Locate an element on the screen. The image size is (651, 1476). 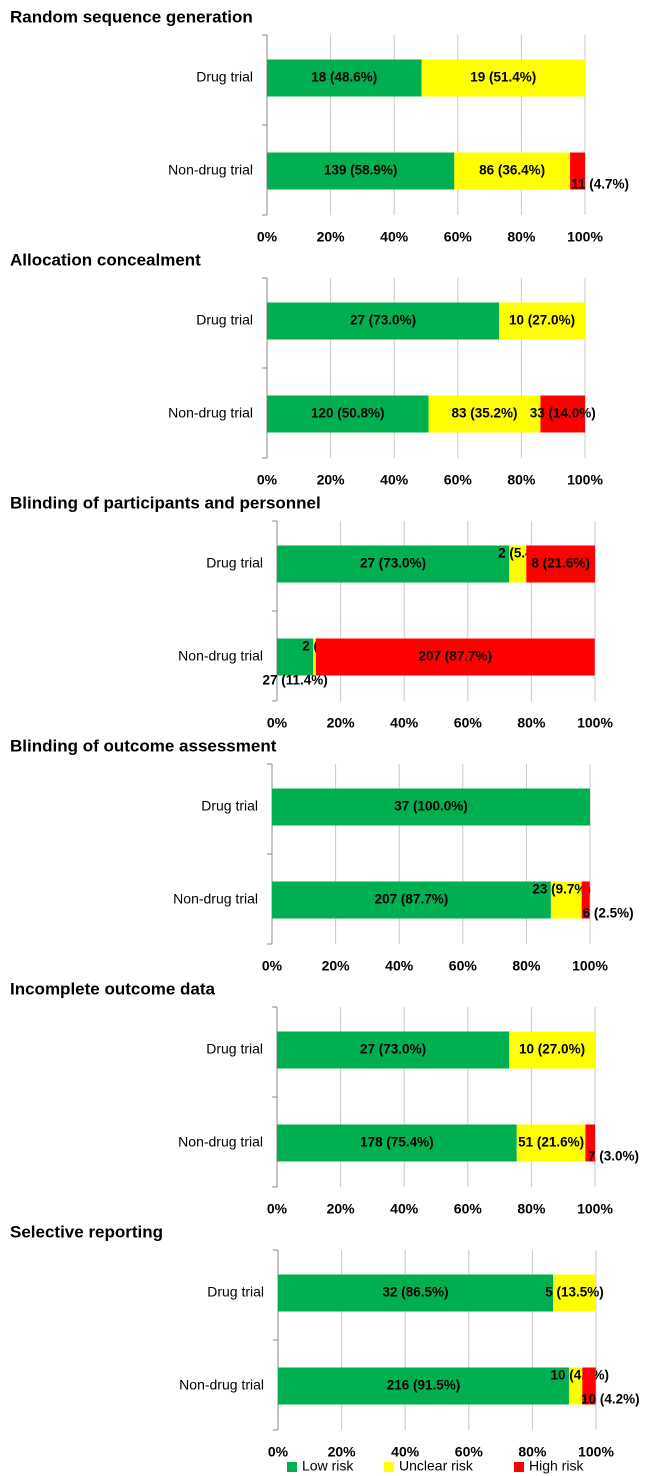
panel-title: Allocation concealment is located at coordinates (105, 259).